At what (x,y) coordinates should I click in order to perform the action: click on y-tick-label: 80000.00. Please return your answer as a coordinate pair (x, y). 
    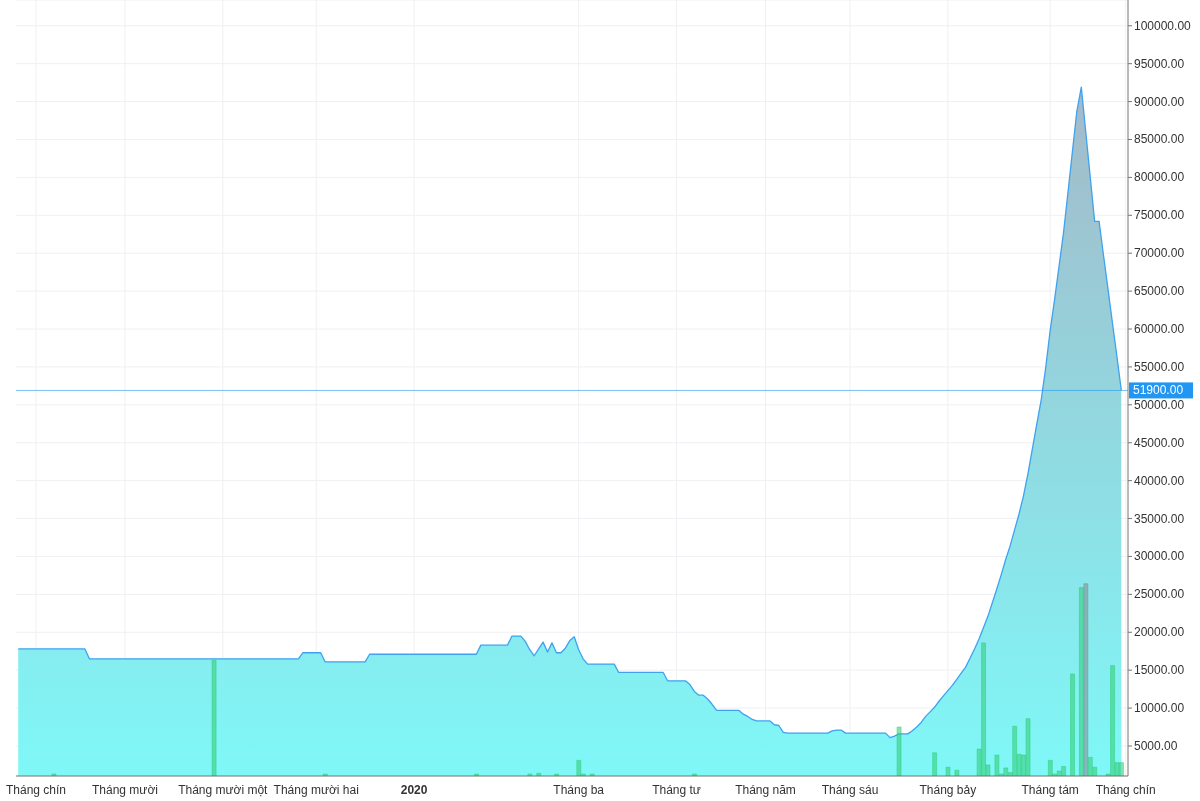
    Looking at the image, I should click on (1159, 177).